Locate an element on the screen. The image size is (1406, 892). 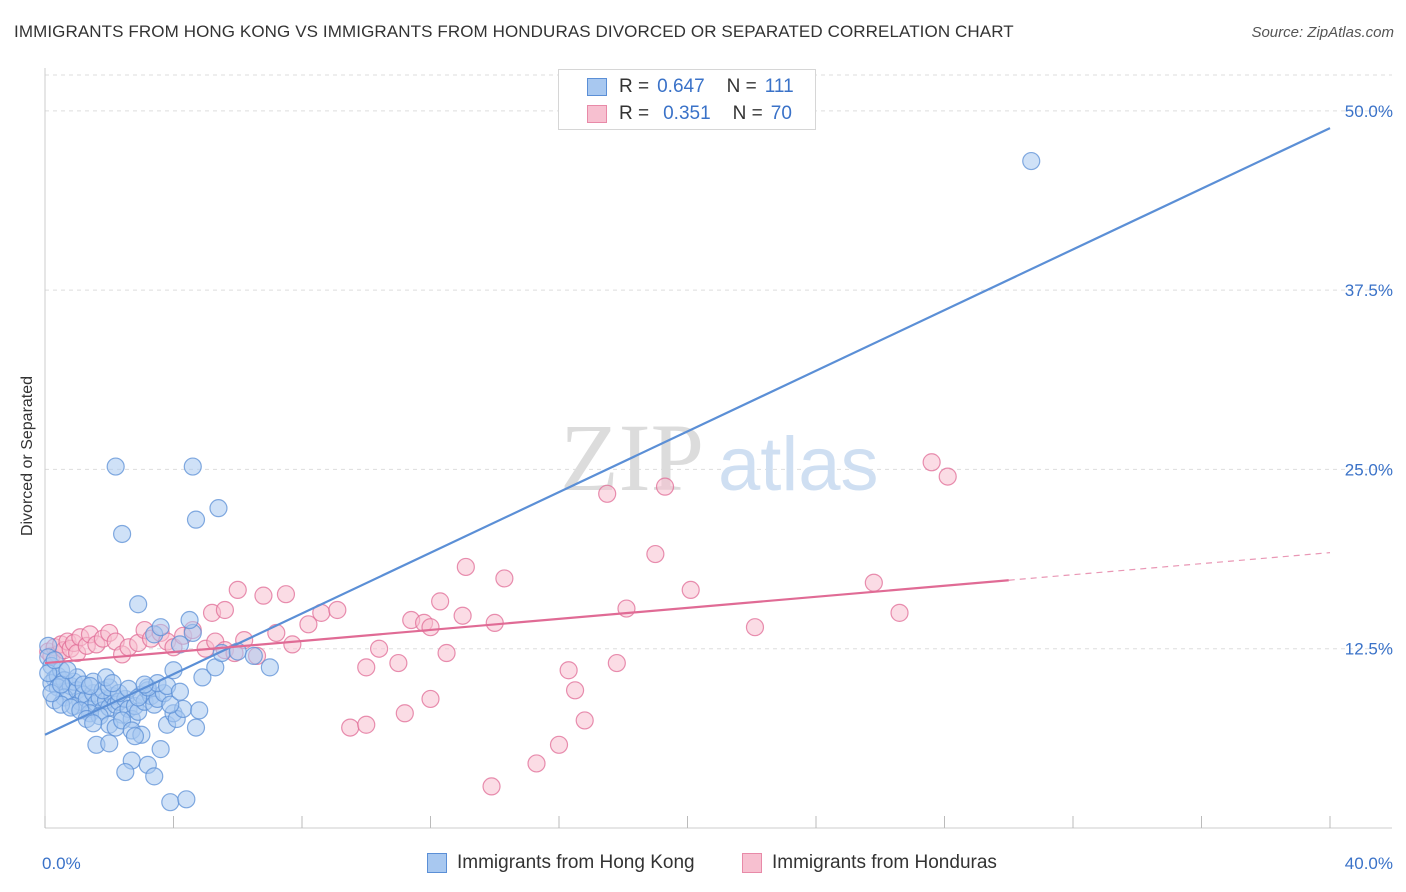
trend-line is located at coordinates (526, 622).